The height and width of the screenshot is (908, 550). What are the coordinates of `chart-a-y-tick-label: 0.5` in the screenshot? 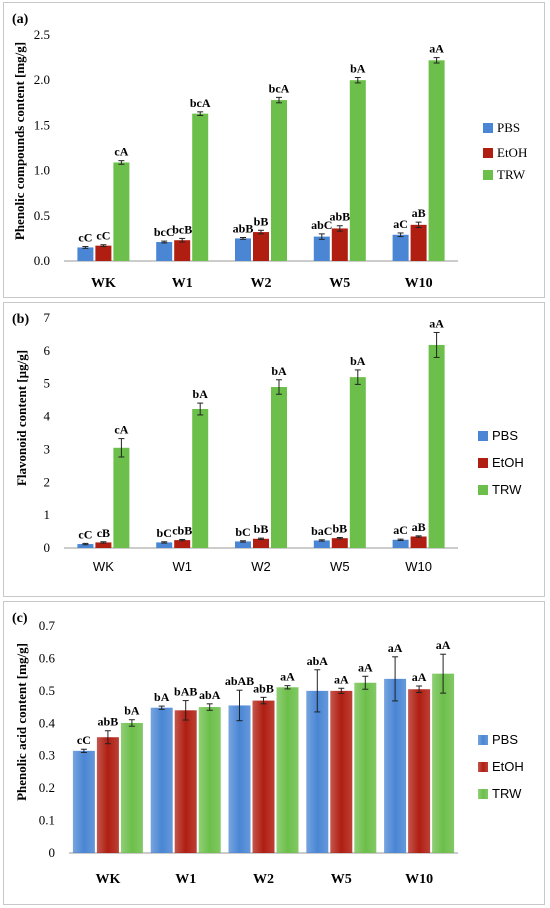 It's located at (42, 215).